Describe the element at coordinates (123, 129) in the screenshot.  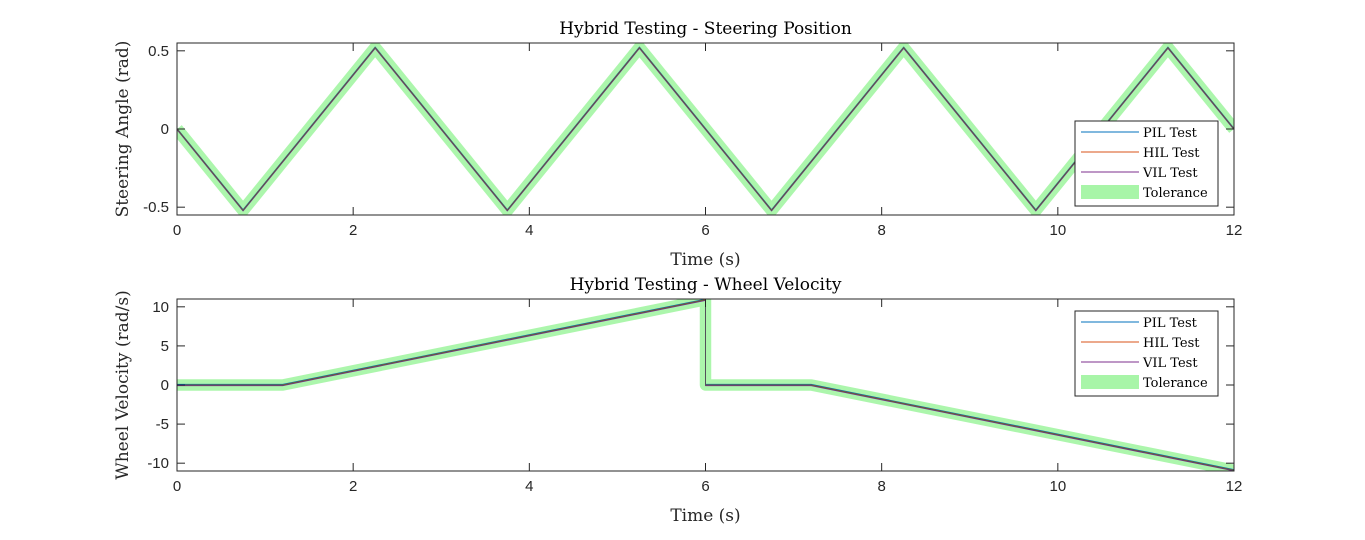
I see `y-axis-label: Steering Angle (rad)` at that location.